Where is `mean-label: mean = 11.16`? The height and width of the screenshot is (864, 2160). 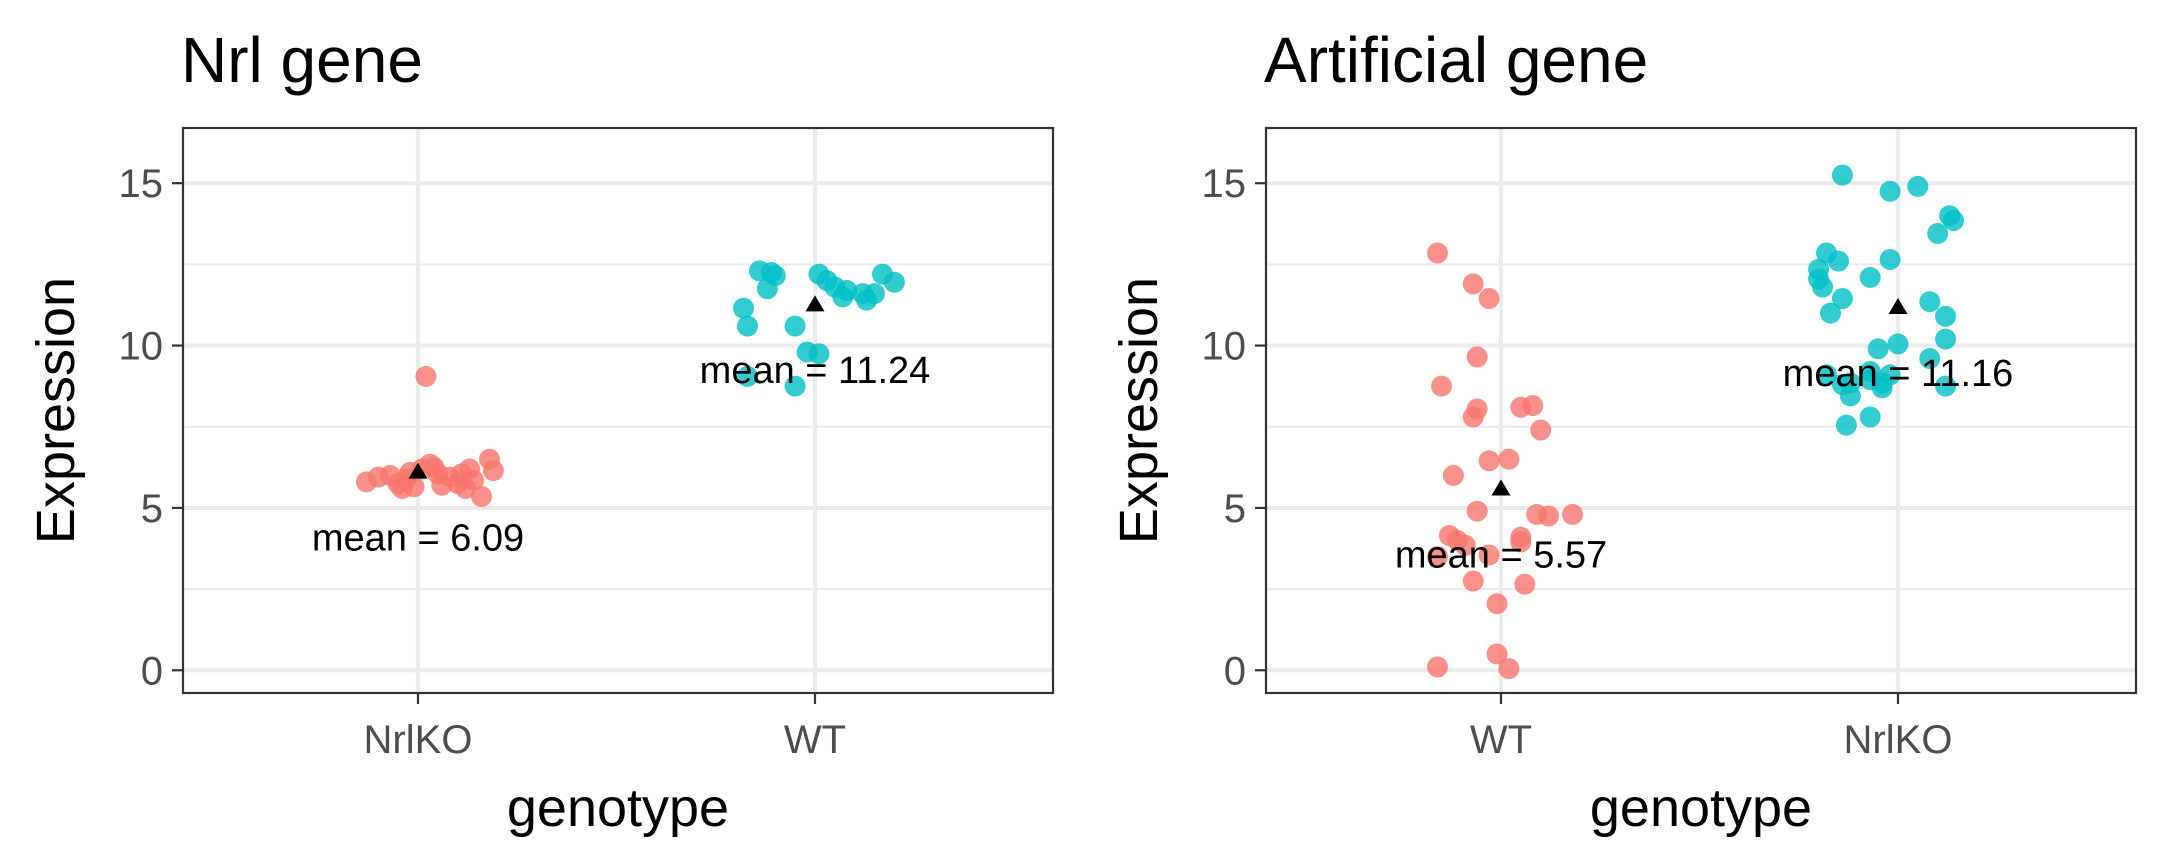 mean-label: mean = 11.16 is located at coordinates (1898, 374).